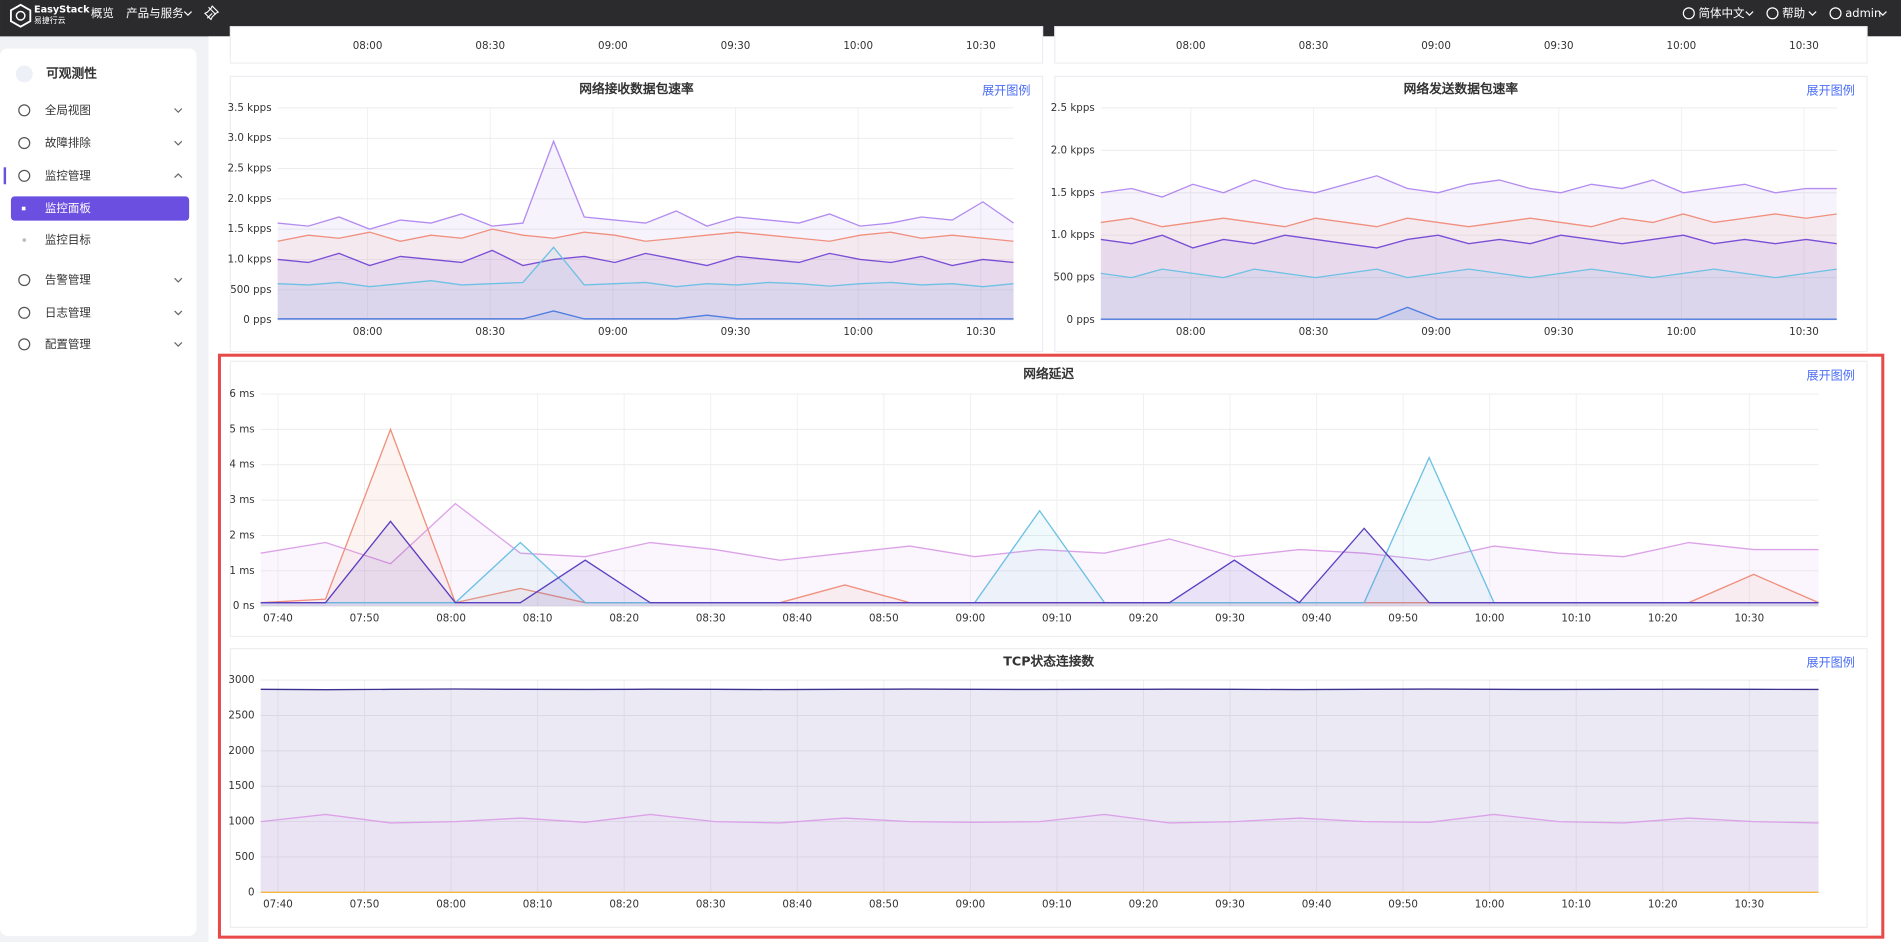 The image size is (1901, 942). Describe the element at coordinates (278, 618) in the screenshot. I see `x-tick-label: 07:40` at that location.